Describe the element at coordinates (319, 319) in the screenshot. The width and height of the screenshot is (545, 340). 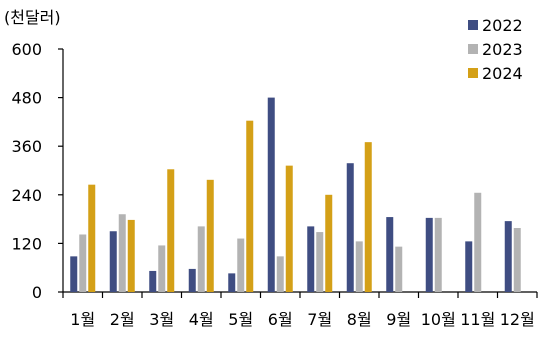
I see `x-tick-label: 7월` at that location.